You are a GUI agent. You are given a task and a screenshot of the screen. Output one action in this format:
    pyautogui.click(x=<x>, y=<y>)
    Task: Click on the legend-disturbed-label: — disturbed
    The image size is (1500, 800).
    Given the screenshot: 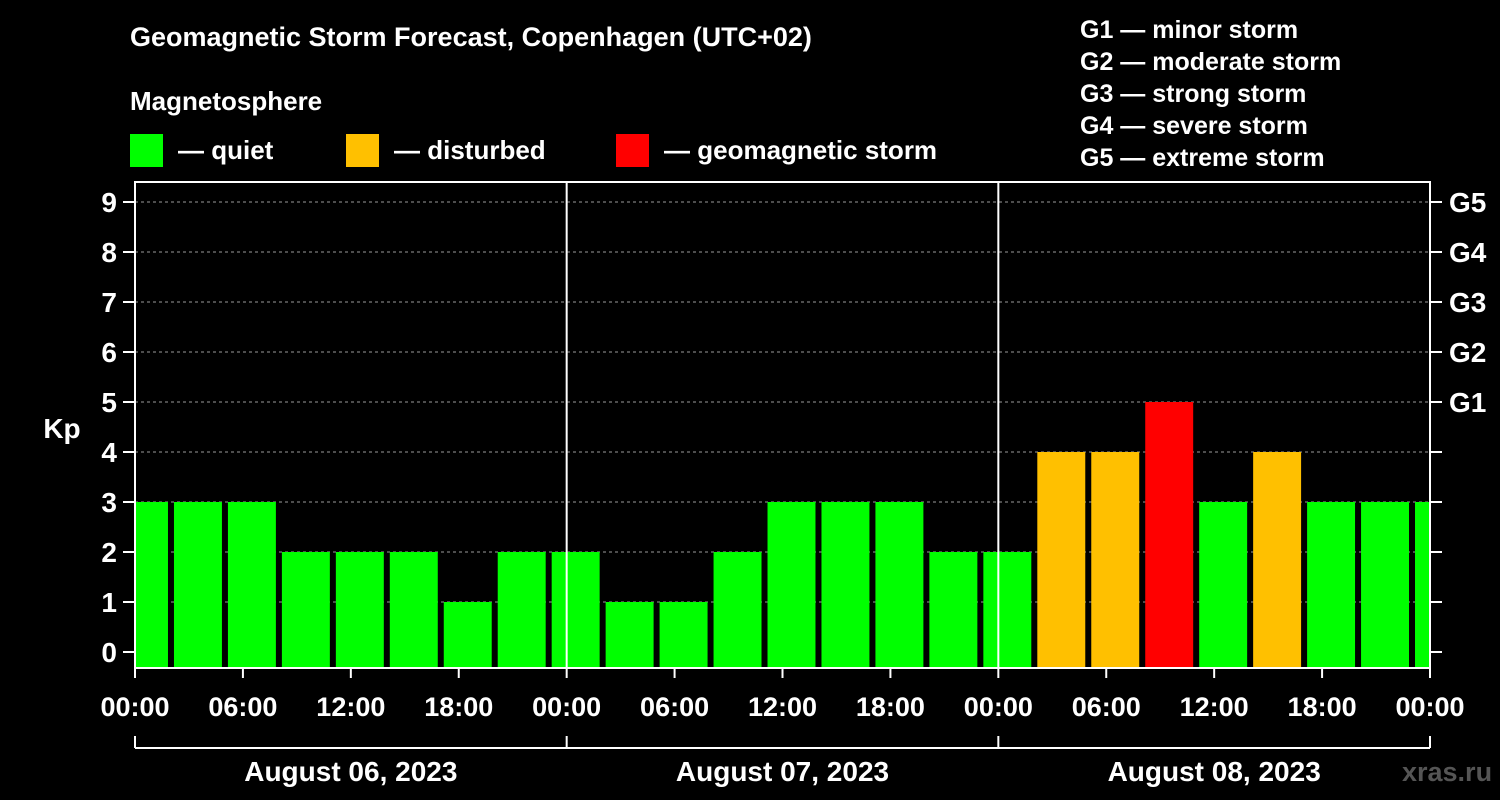 What is the action you would take?
    pyautogui.click(x=470, y=150)
    